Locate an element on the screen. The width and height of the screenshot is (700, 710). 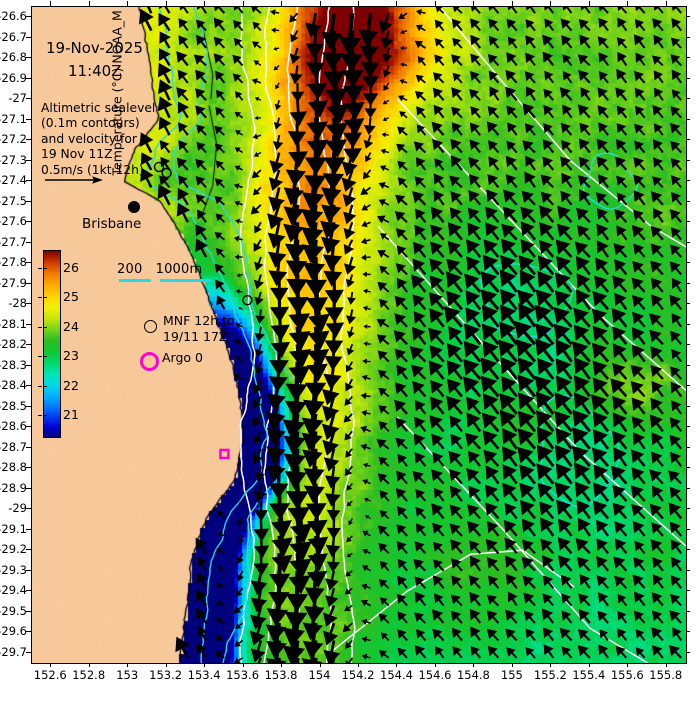
bathymetry-200m-line is located at coordinates (135, 280).